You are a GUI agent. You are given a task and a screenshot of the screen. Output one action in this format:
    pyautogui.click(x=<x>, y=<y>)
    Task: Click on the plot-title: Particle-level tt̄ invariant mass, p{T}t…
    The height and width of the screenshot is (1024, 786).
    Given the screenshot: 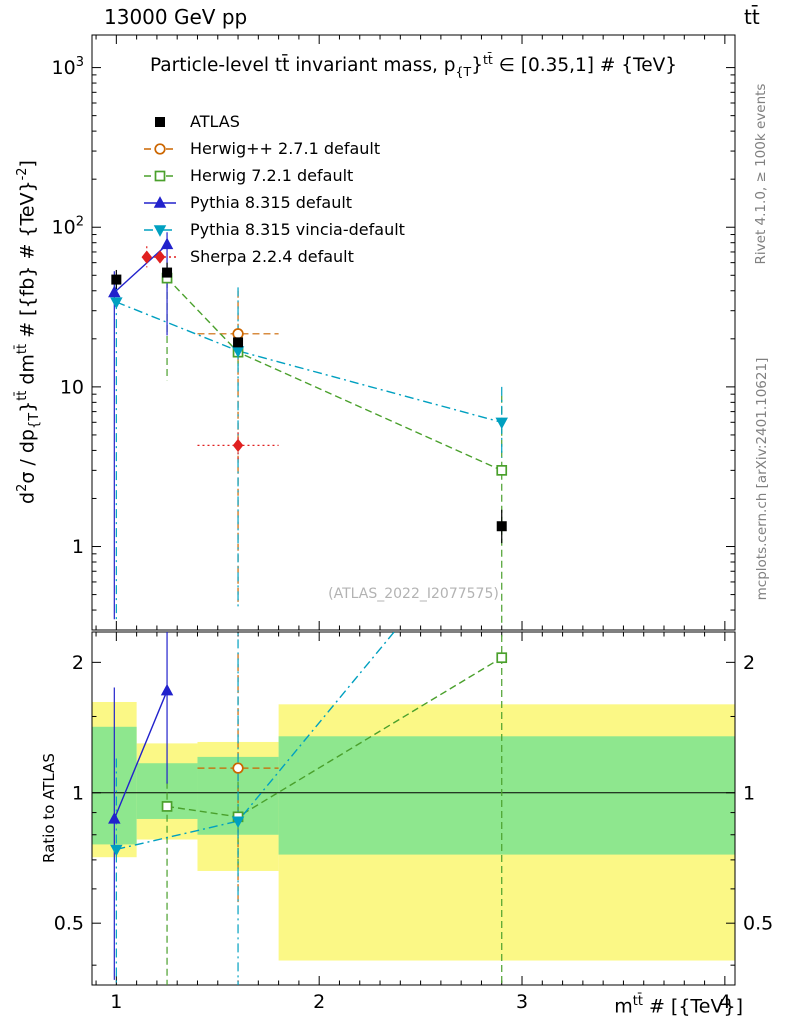 What is the action you would take?
    pyautogui.click(x=413, y=65)
    